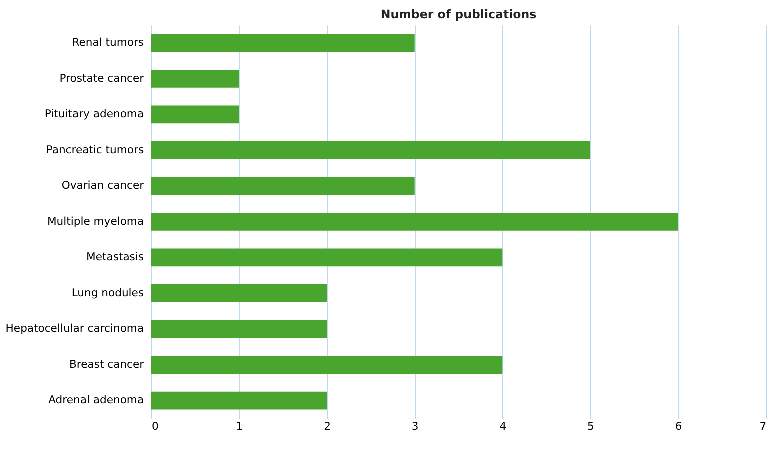 The image size is (771, 453). Describe the element at coordinates (75, 329) in the screenshot. I see `y-tick-label: Hepatocellular carcinoma` at that location.